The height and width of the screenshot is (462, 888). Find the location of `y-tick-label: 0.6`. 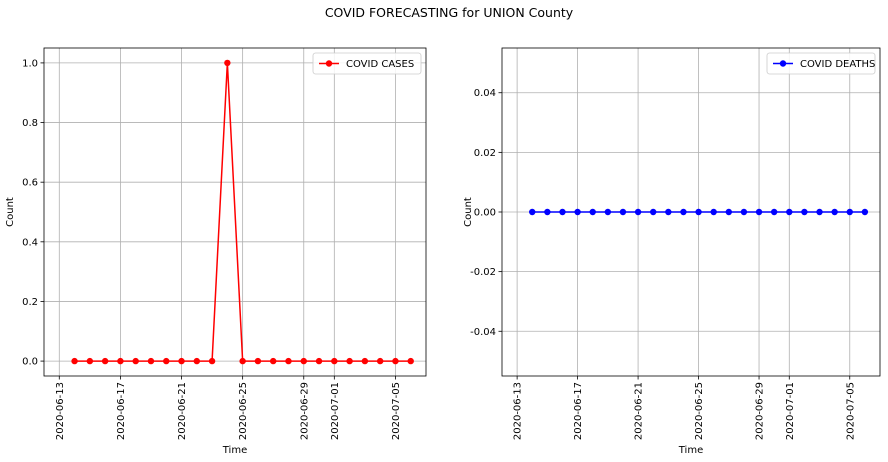

y-tick-label: 0.6 is located at coordinates (30, 183).